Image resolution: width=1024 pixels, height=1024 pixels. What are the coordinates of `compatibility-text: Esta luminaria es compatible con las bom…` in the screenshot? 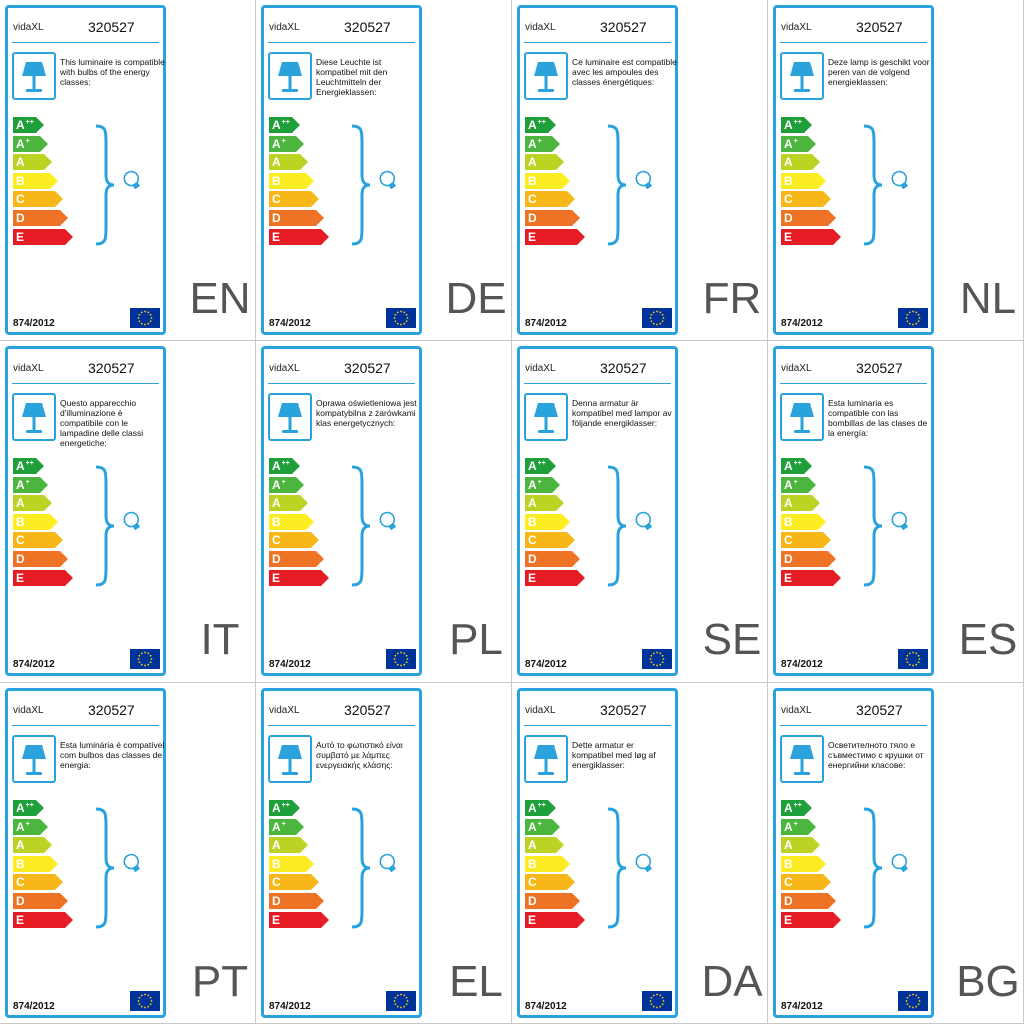 It's located at (878, 418).